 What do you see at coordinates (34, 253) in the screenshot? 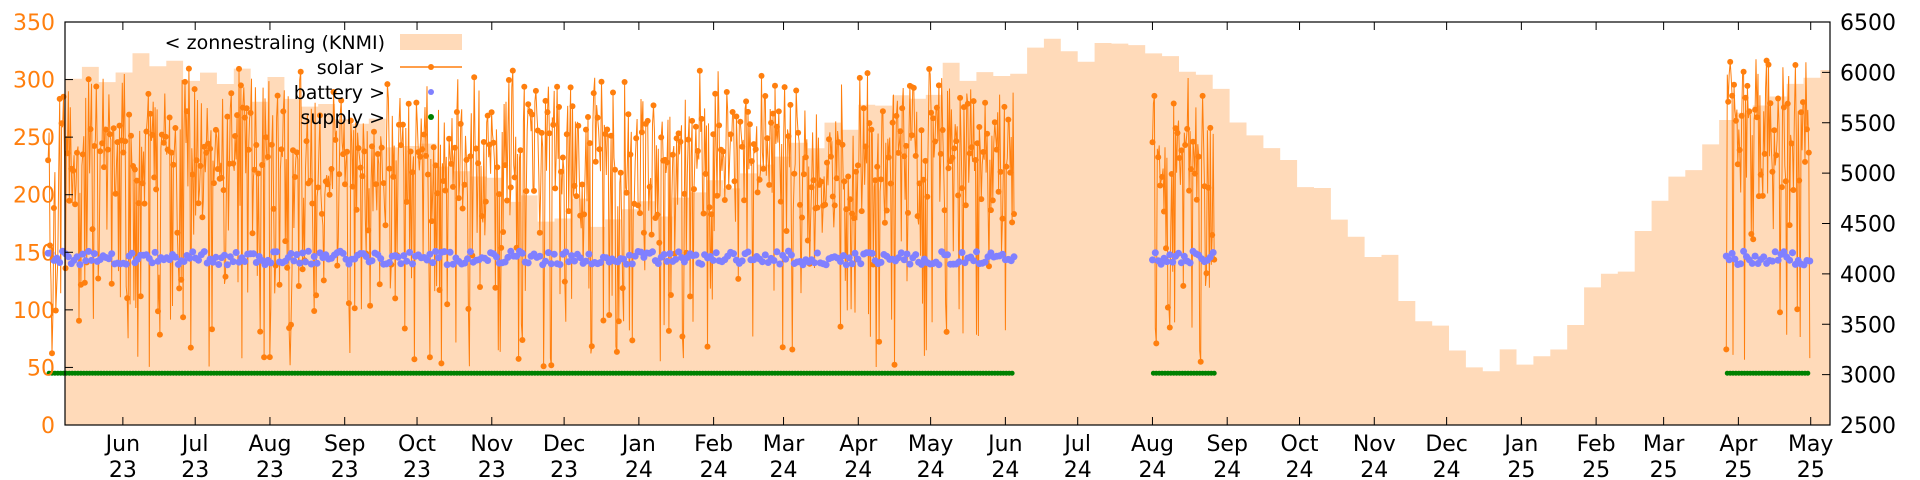
I see `left-tick-label: 150` at bounding box center [34, 253].